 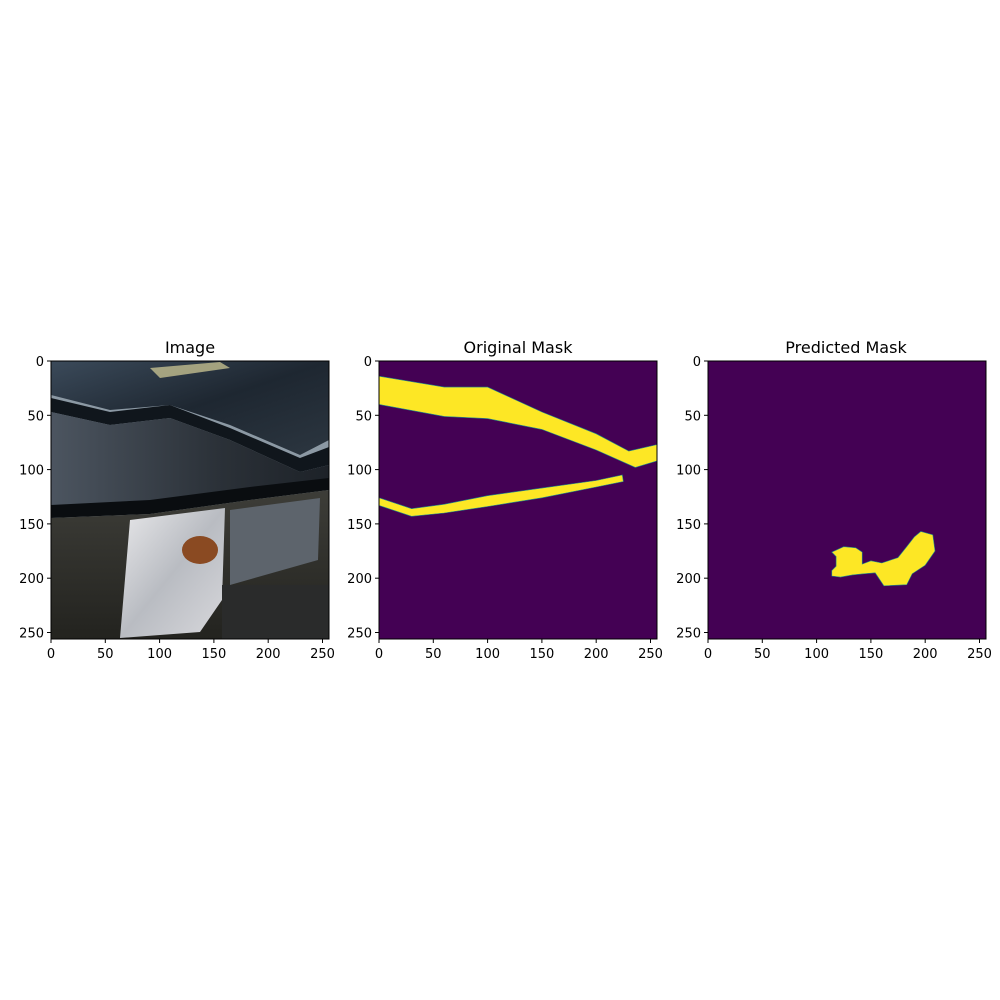 I want to click on photo-highlight, so click(x=190, y=370).